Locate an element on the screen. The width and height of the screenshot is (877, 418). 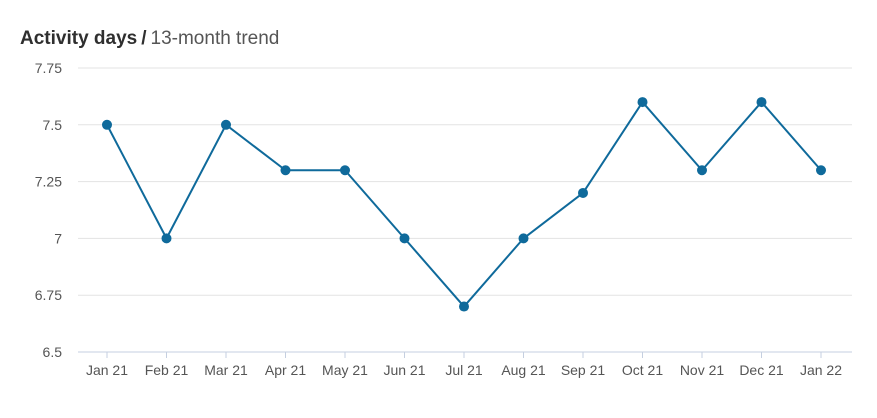
y-tick-label: 6.75 is located at coordinates (48, 295).